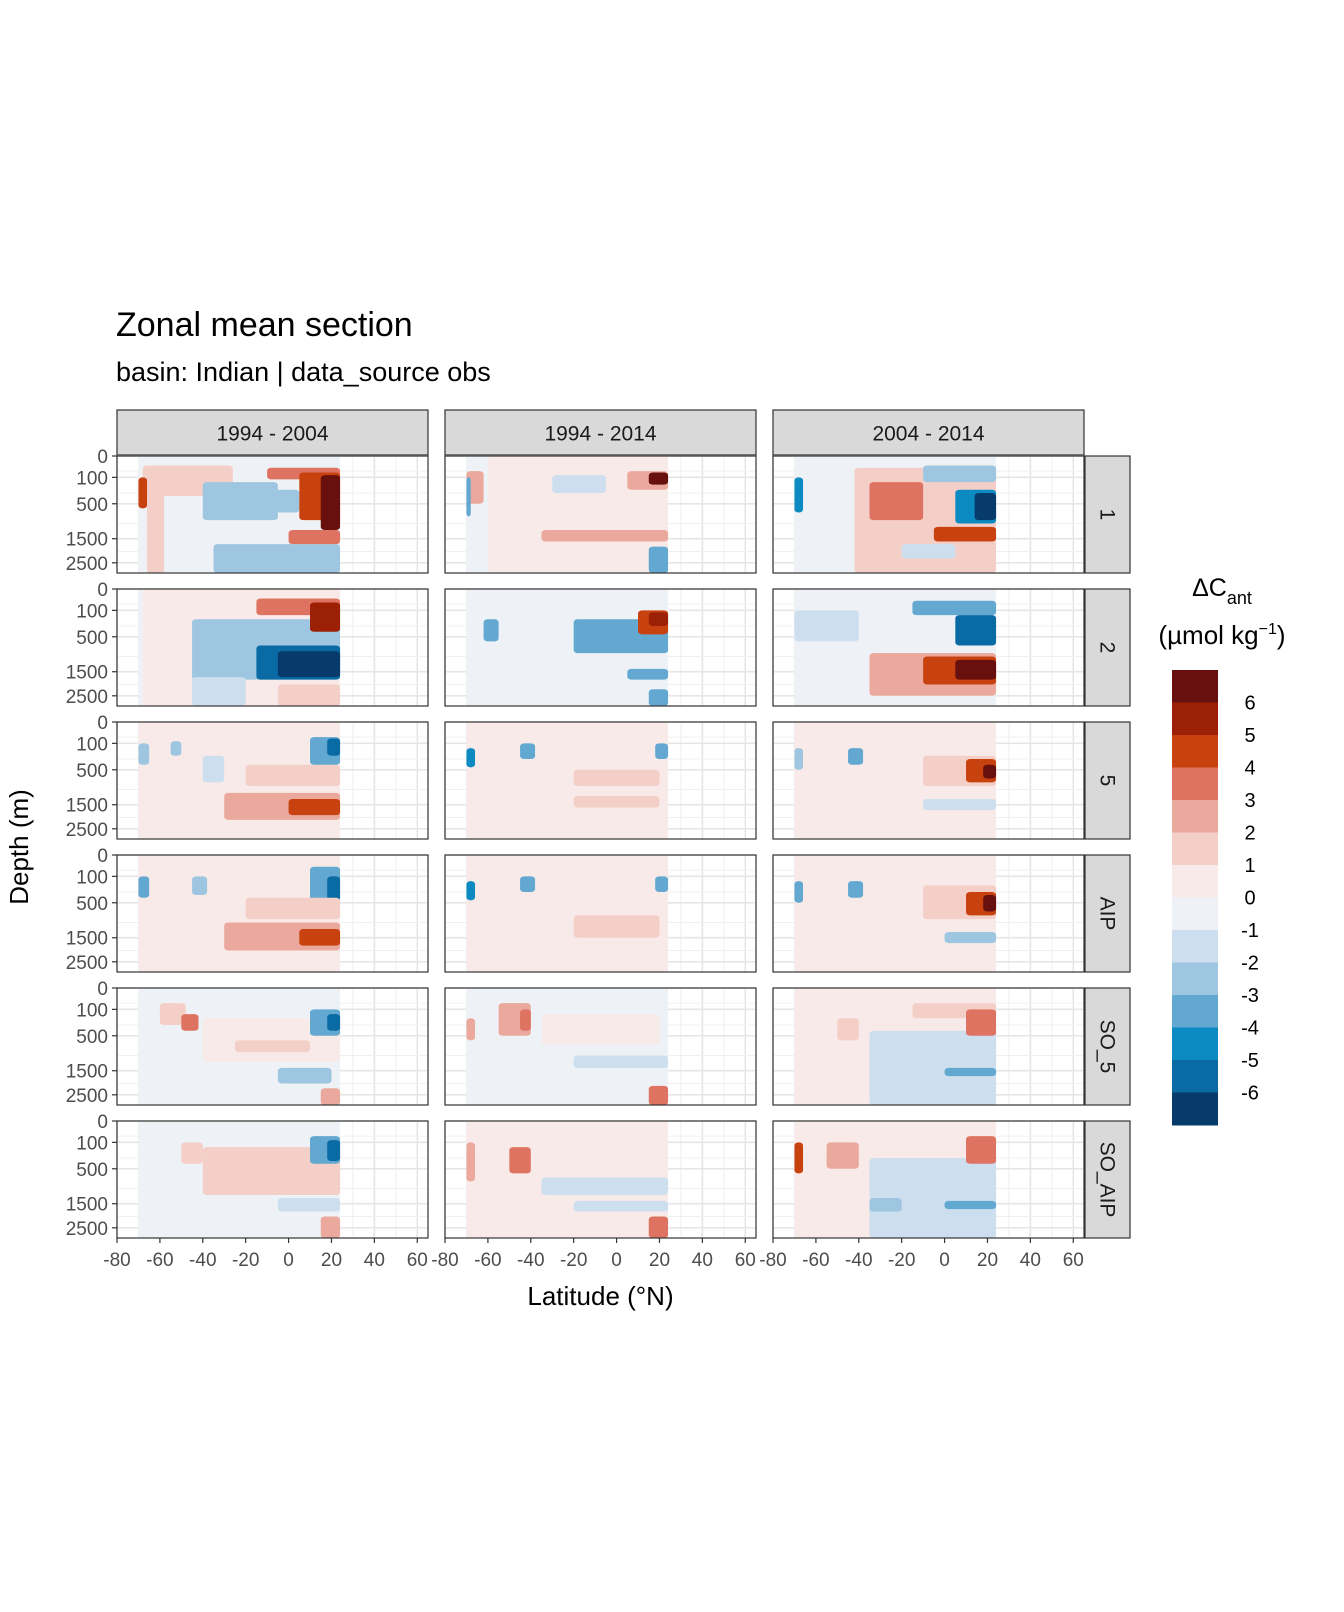 This screenshot has height=1612, width=1344. I want to click on row-strip-label: 5, so click(1107, 781).